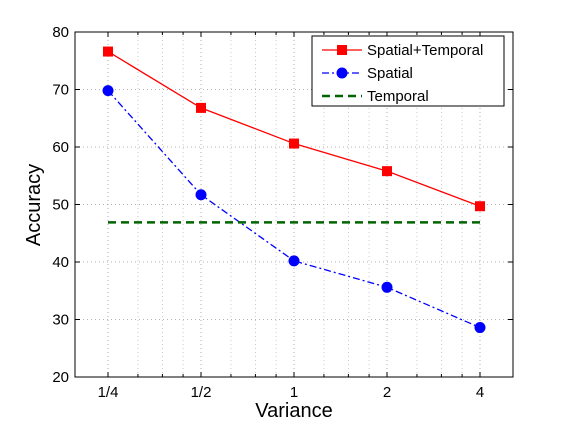 This screenshot has width=565, height=422. I want to click on x-axis-title: Variance, so click(293, 411).